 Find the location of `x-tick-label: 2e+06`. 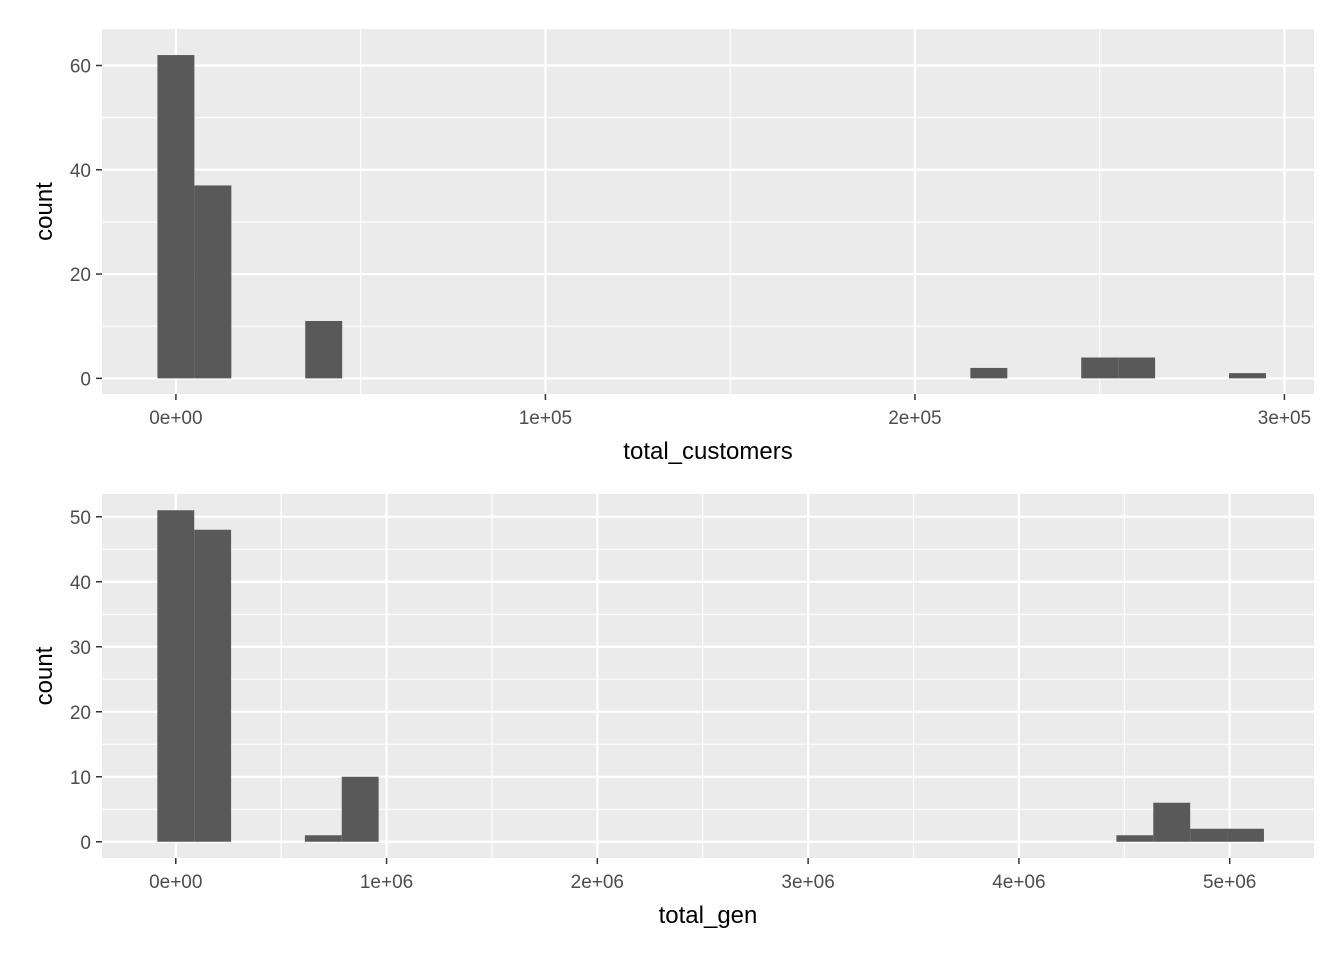

x-tick-label: 2e+06 is located at coordinates (597, 882).